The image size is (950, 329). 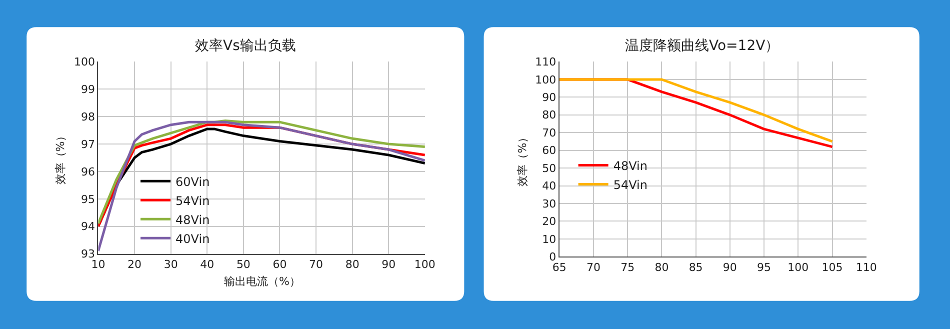 What do you see at coordinates (261, 186) in the screenshot?
I see `line-series` at bounding box center [261, 186].